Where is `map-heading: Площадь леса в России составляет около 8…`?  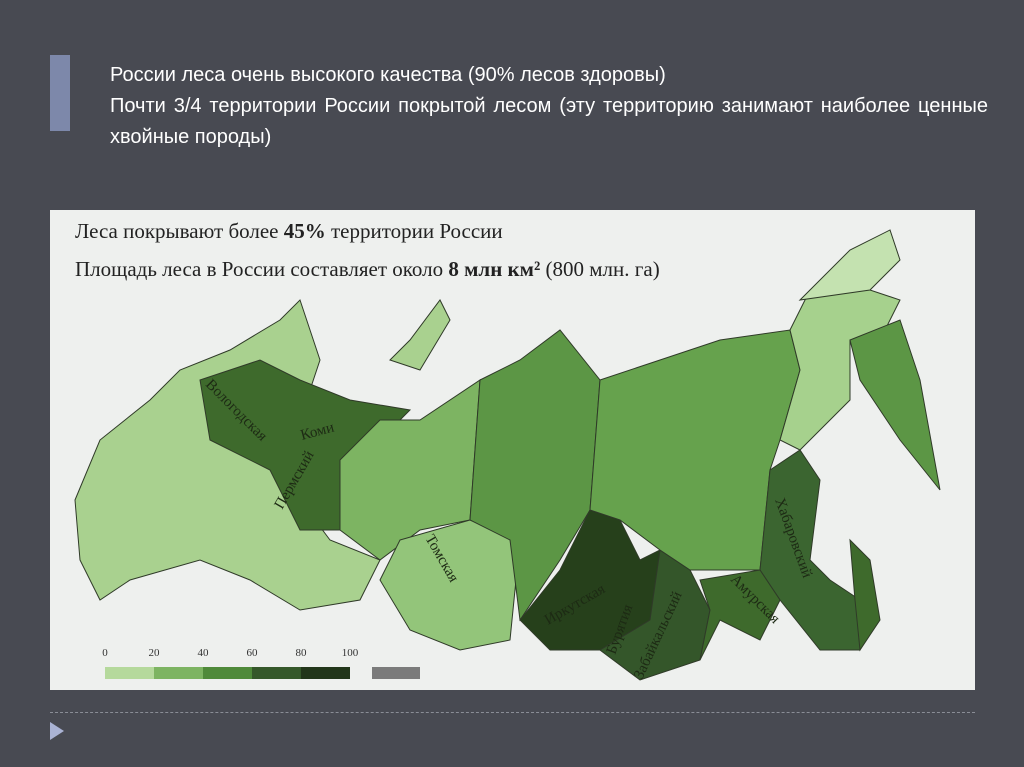 map-heading: Площадь леса в России составляет около 8… is located at coordinates (367, 269).